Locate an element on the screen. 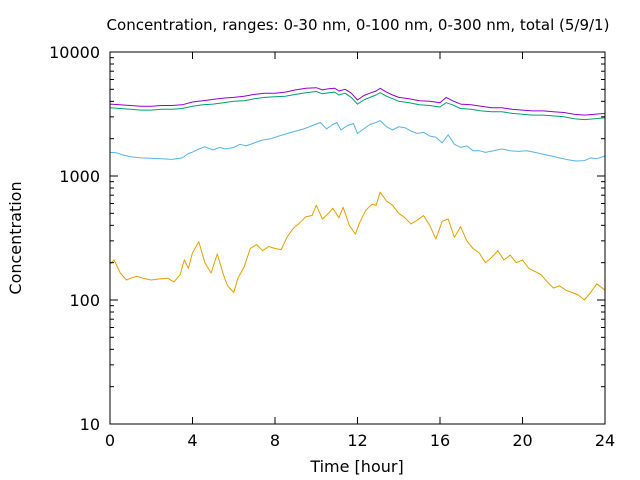  x-tick-label: 4 is located at coordinates (192, 440).